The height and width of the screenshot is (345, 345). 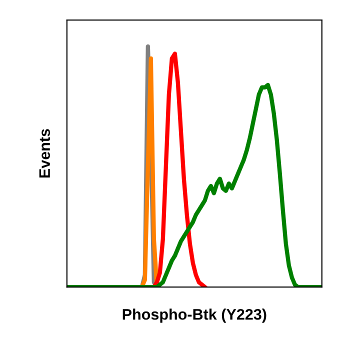 I want to click on x-axis-title: Phospho-Btk (Y223), so click(x=194, y=315).